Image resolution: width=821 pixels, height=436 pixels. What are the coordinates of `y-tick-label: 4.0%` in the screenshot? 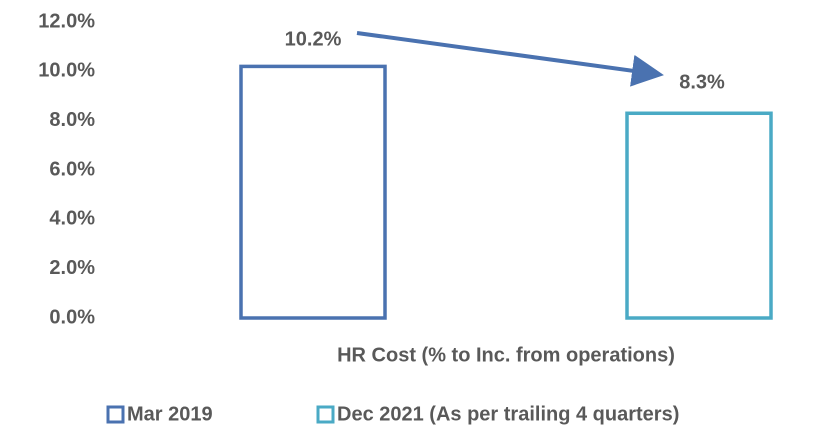 It's located at (72, 219).